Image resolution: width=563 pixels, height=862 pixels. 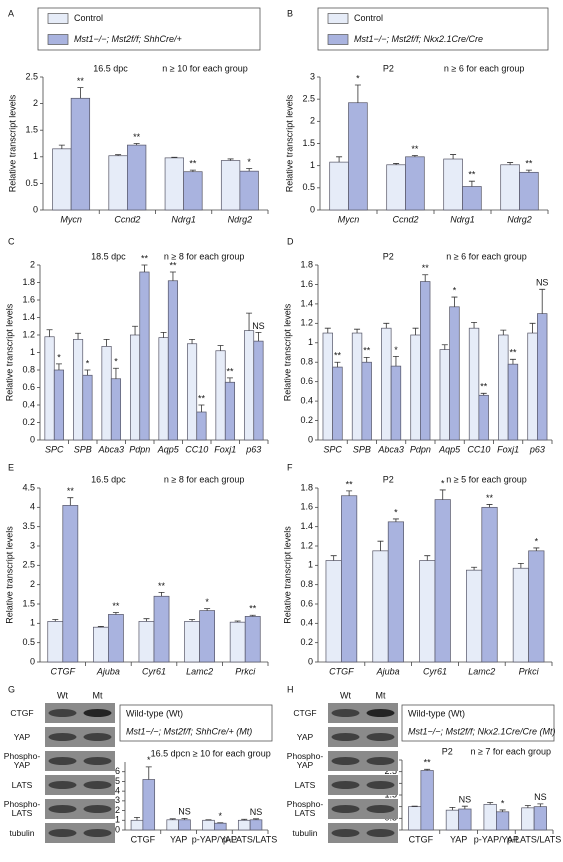 What do you see at coordinates (54, 449) in the screenshot?
I see `x-tick-label: SPC` at bounding box center [54, 449].